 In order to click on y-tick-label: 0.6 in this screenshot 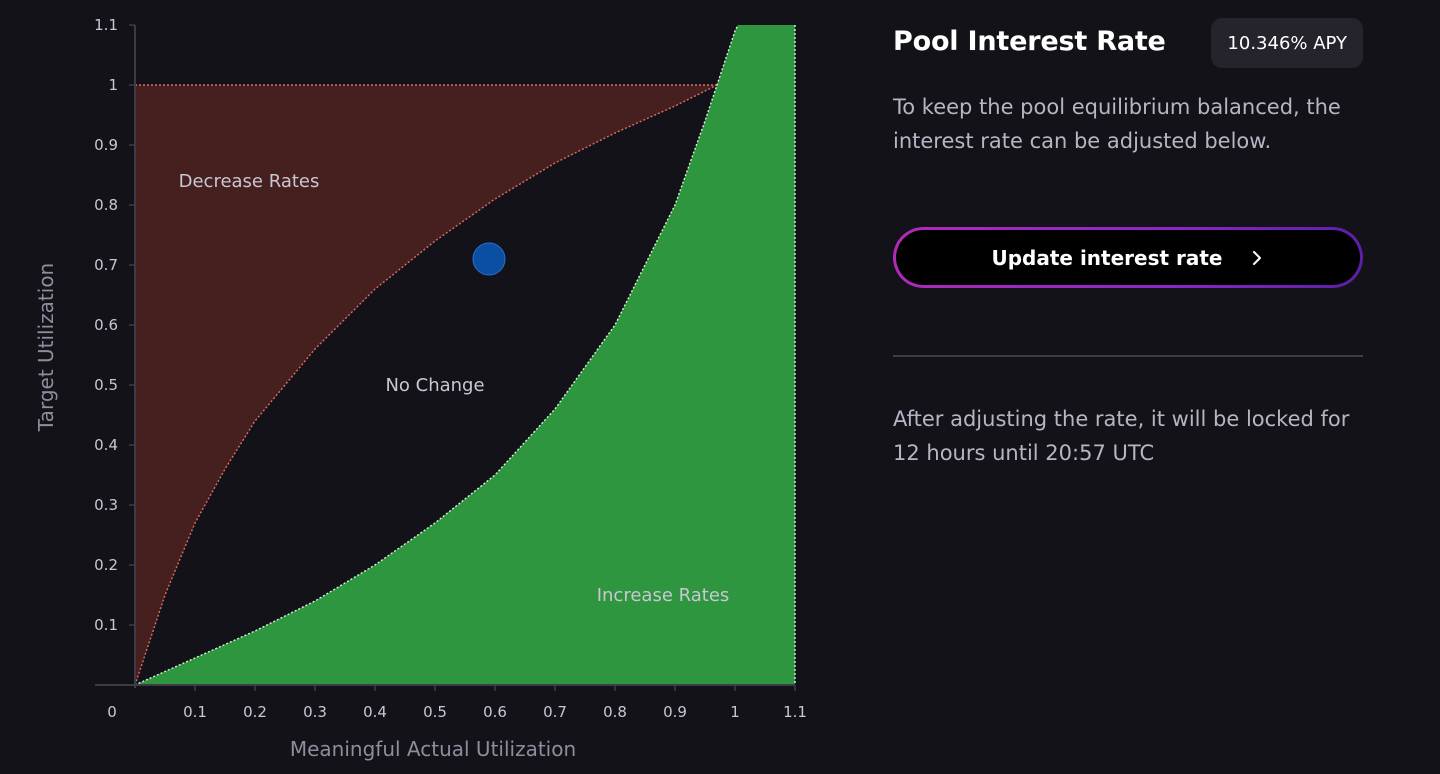, I will do `click(106, 325)`.